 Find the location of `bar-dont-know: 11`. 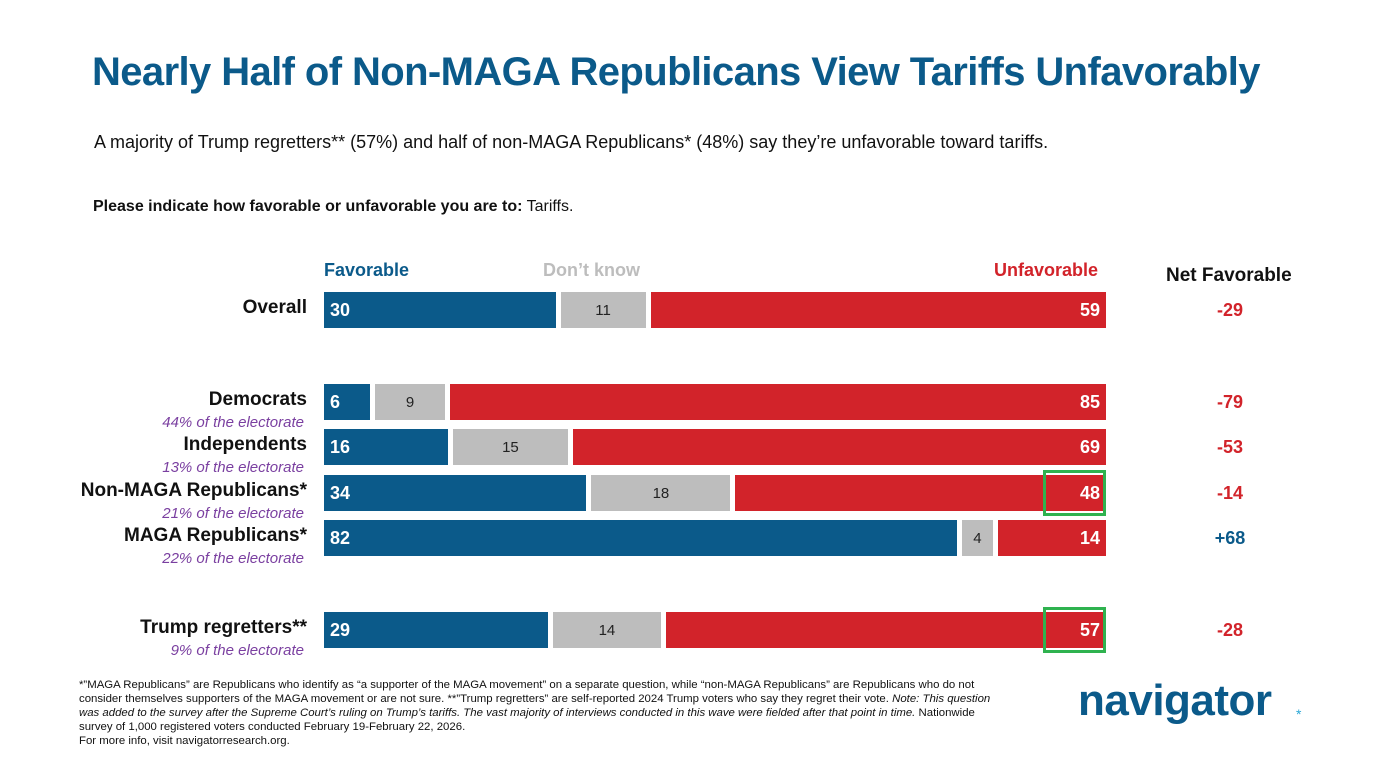

bar-dont-know: 11 is located at coordinates (603, 310).